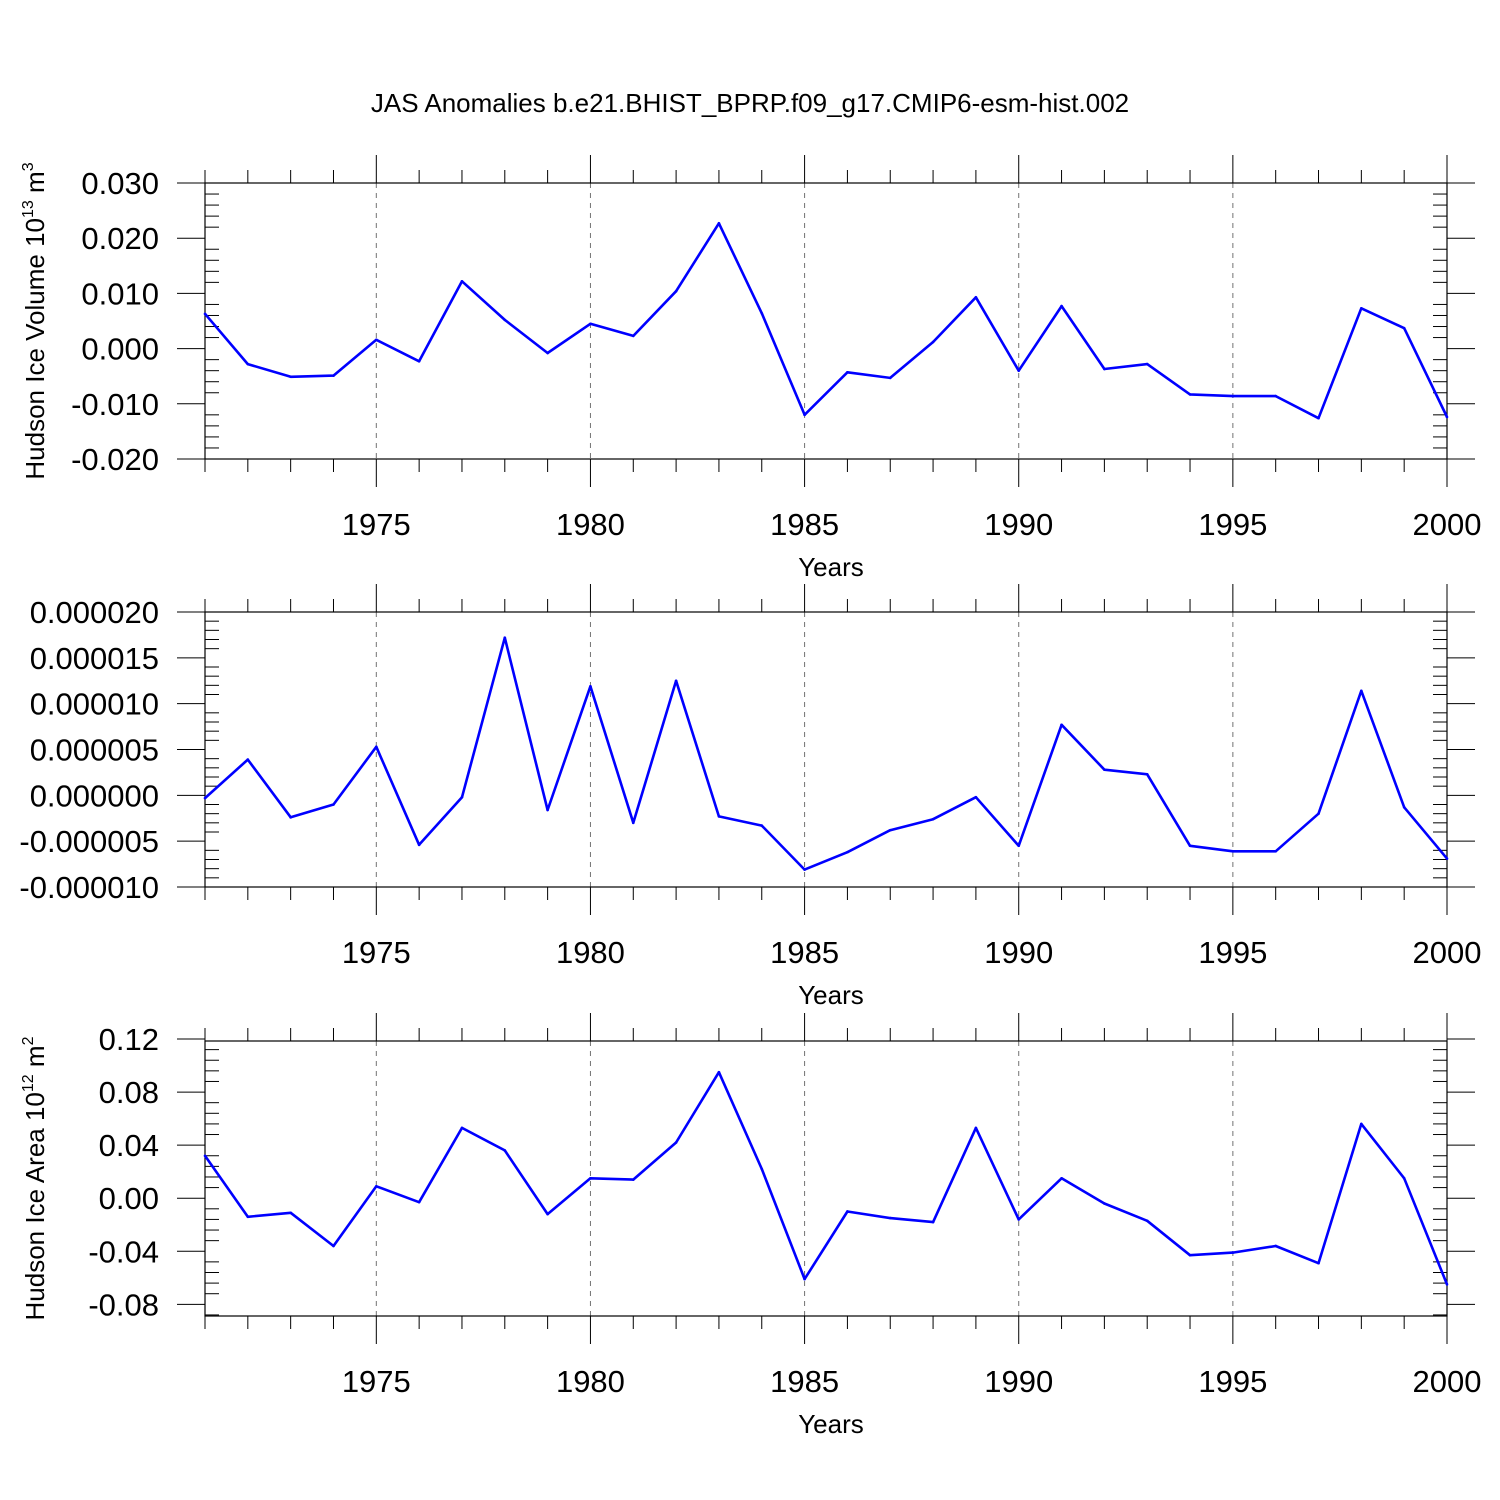 This screenshot has height=1500, width=1500. Describe the element at coordinates (94, 750) in the screenshot. I see `y-tick-label: 0.000005` at that location.